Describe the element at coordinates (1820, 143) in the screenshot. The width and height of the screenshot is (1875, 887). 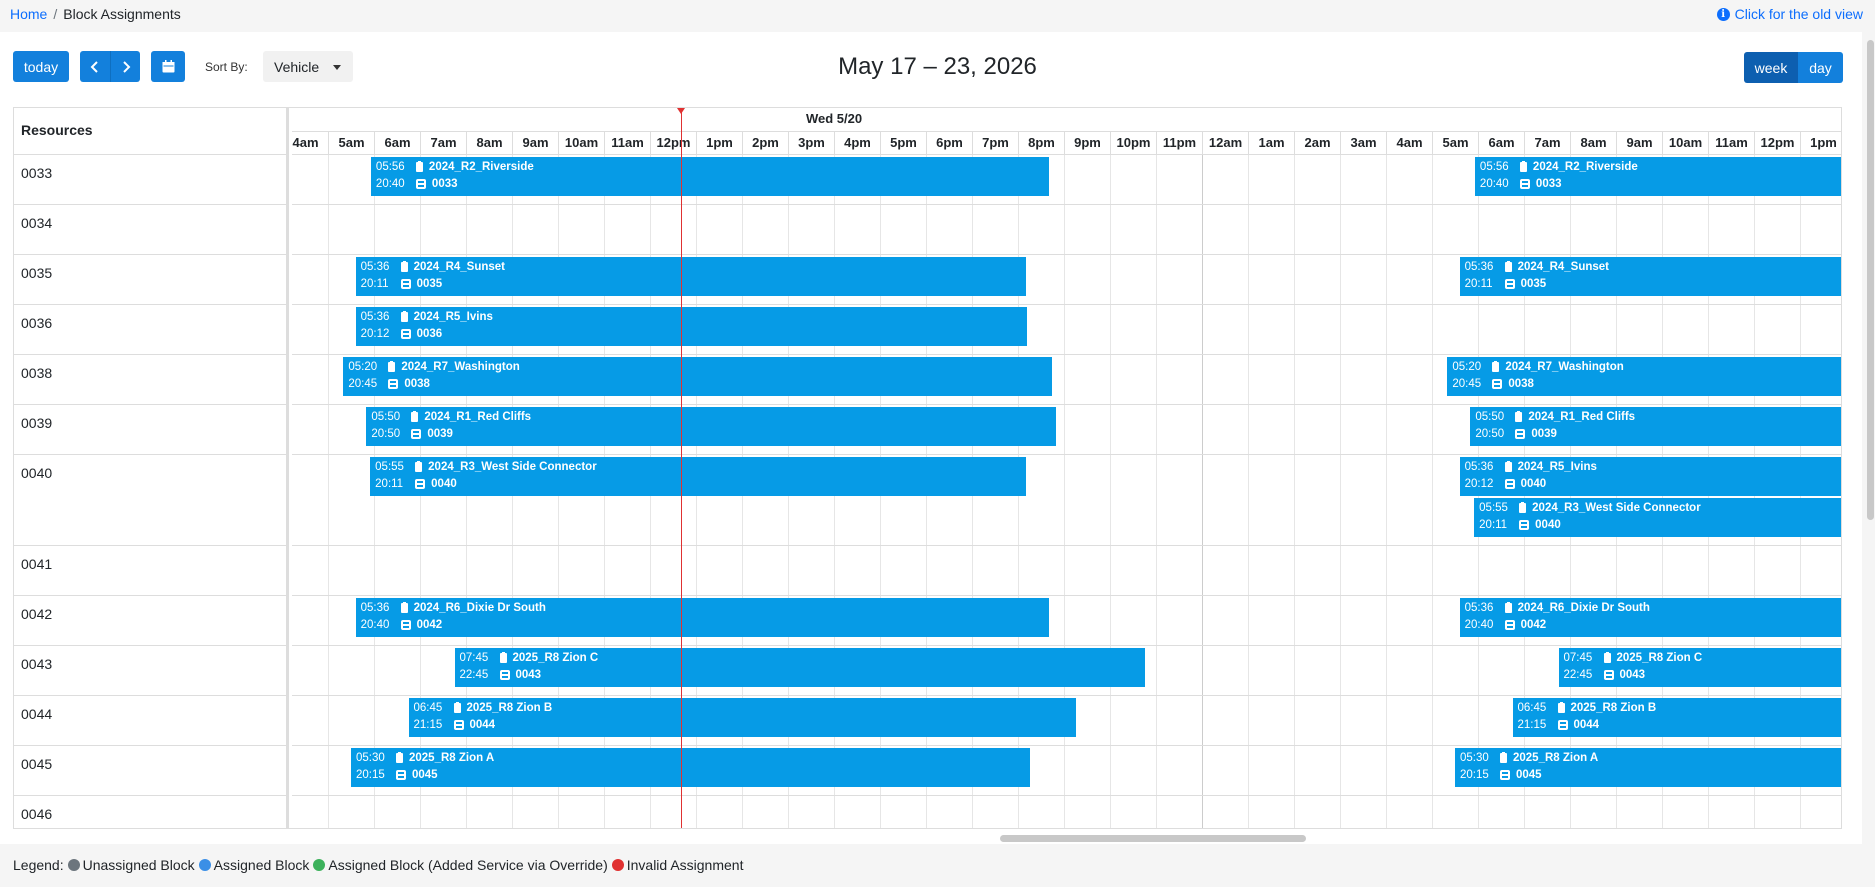
I see `hour-label: 1pm` at that location.